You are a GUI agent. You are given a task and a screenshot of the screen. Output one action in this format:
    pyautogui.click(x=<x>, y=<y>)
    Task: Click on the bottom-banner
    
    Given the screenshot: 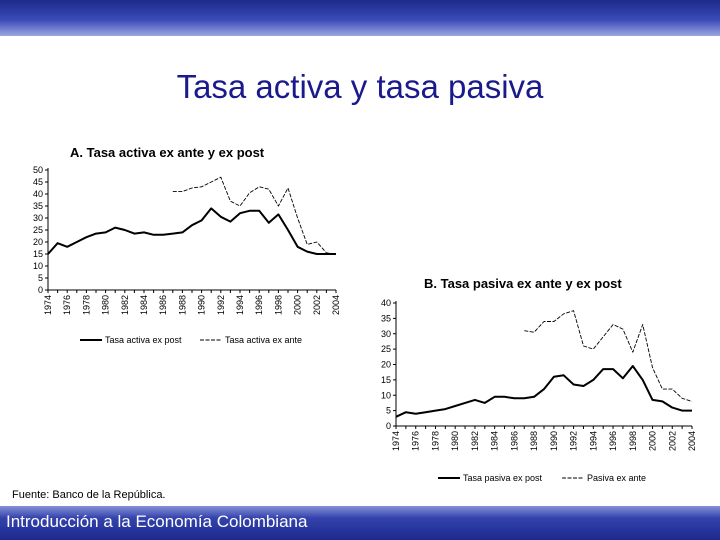 What is the action you would take?
    pyautogui.click(x=360, y=523)
    